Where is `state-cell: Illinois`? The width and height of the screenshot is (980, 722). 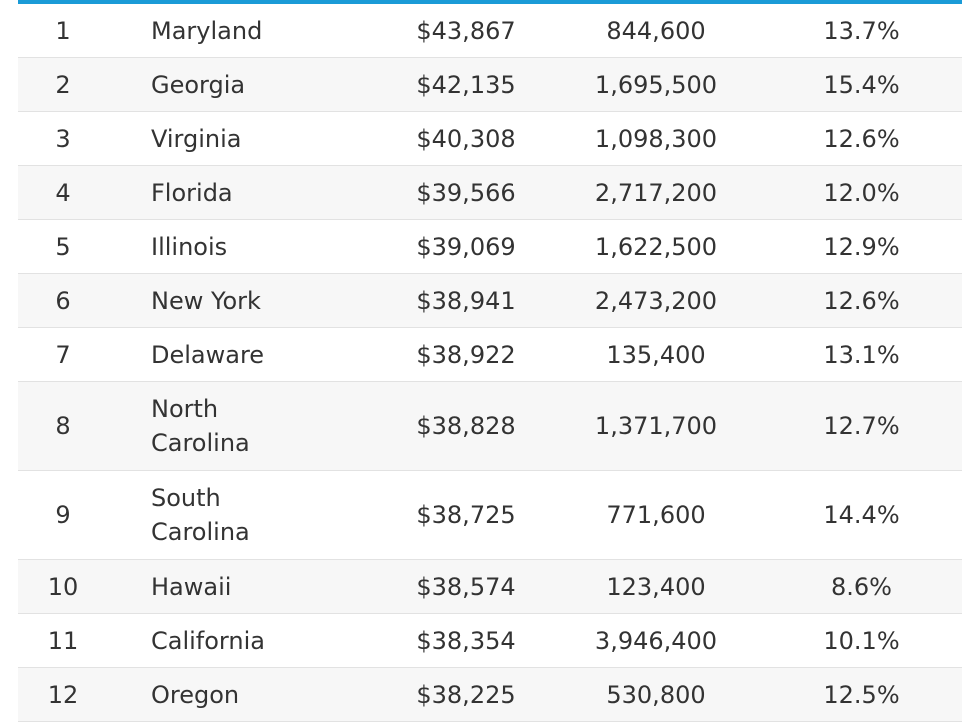
state-cell: Illinois is located at coordinates (244, 246).